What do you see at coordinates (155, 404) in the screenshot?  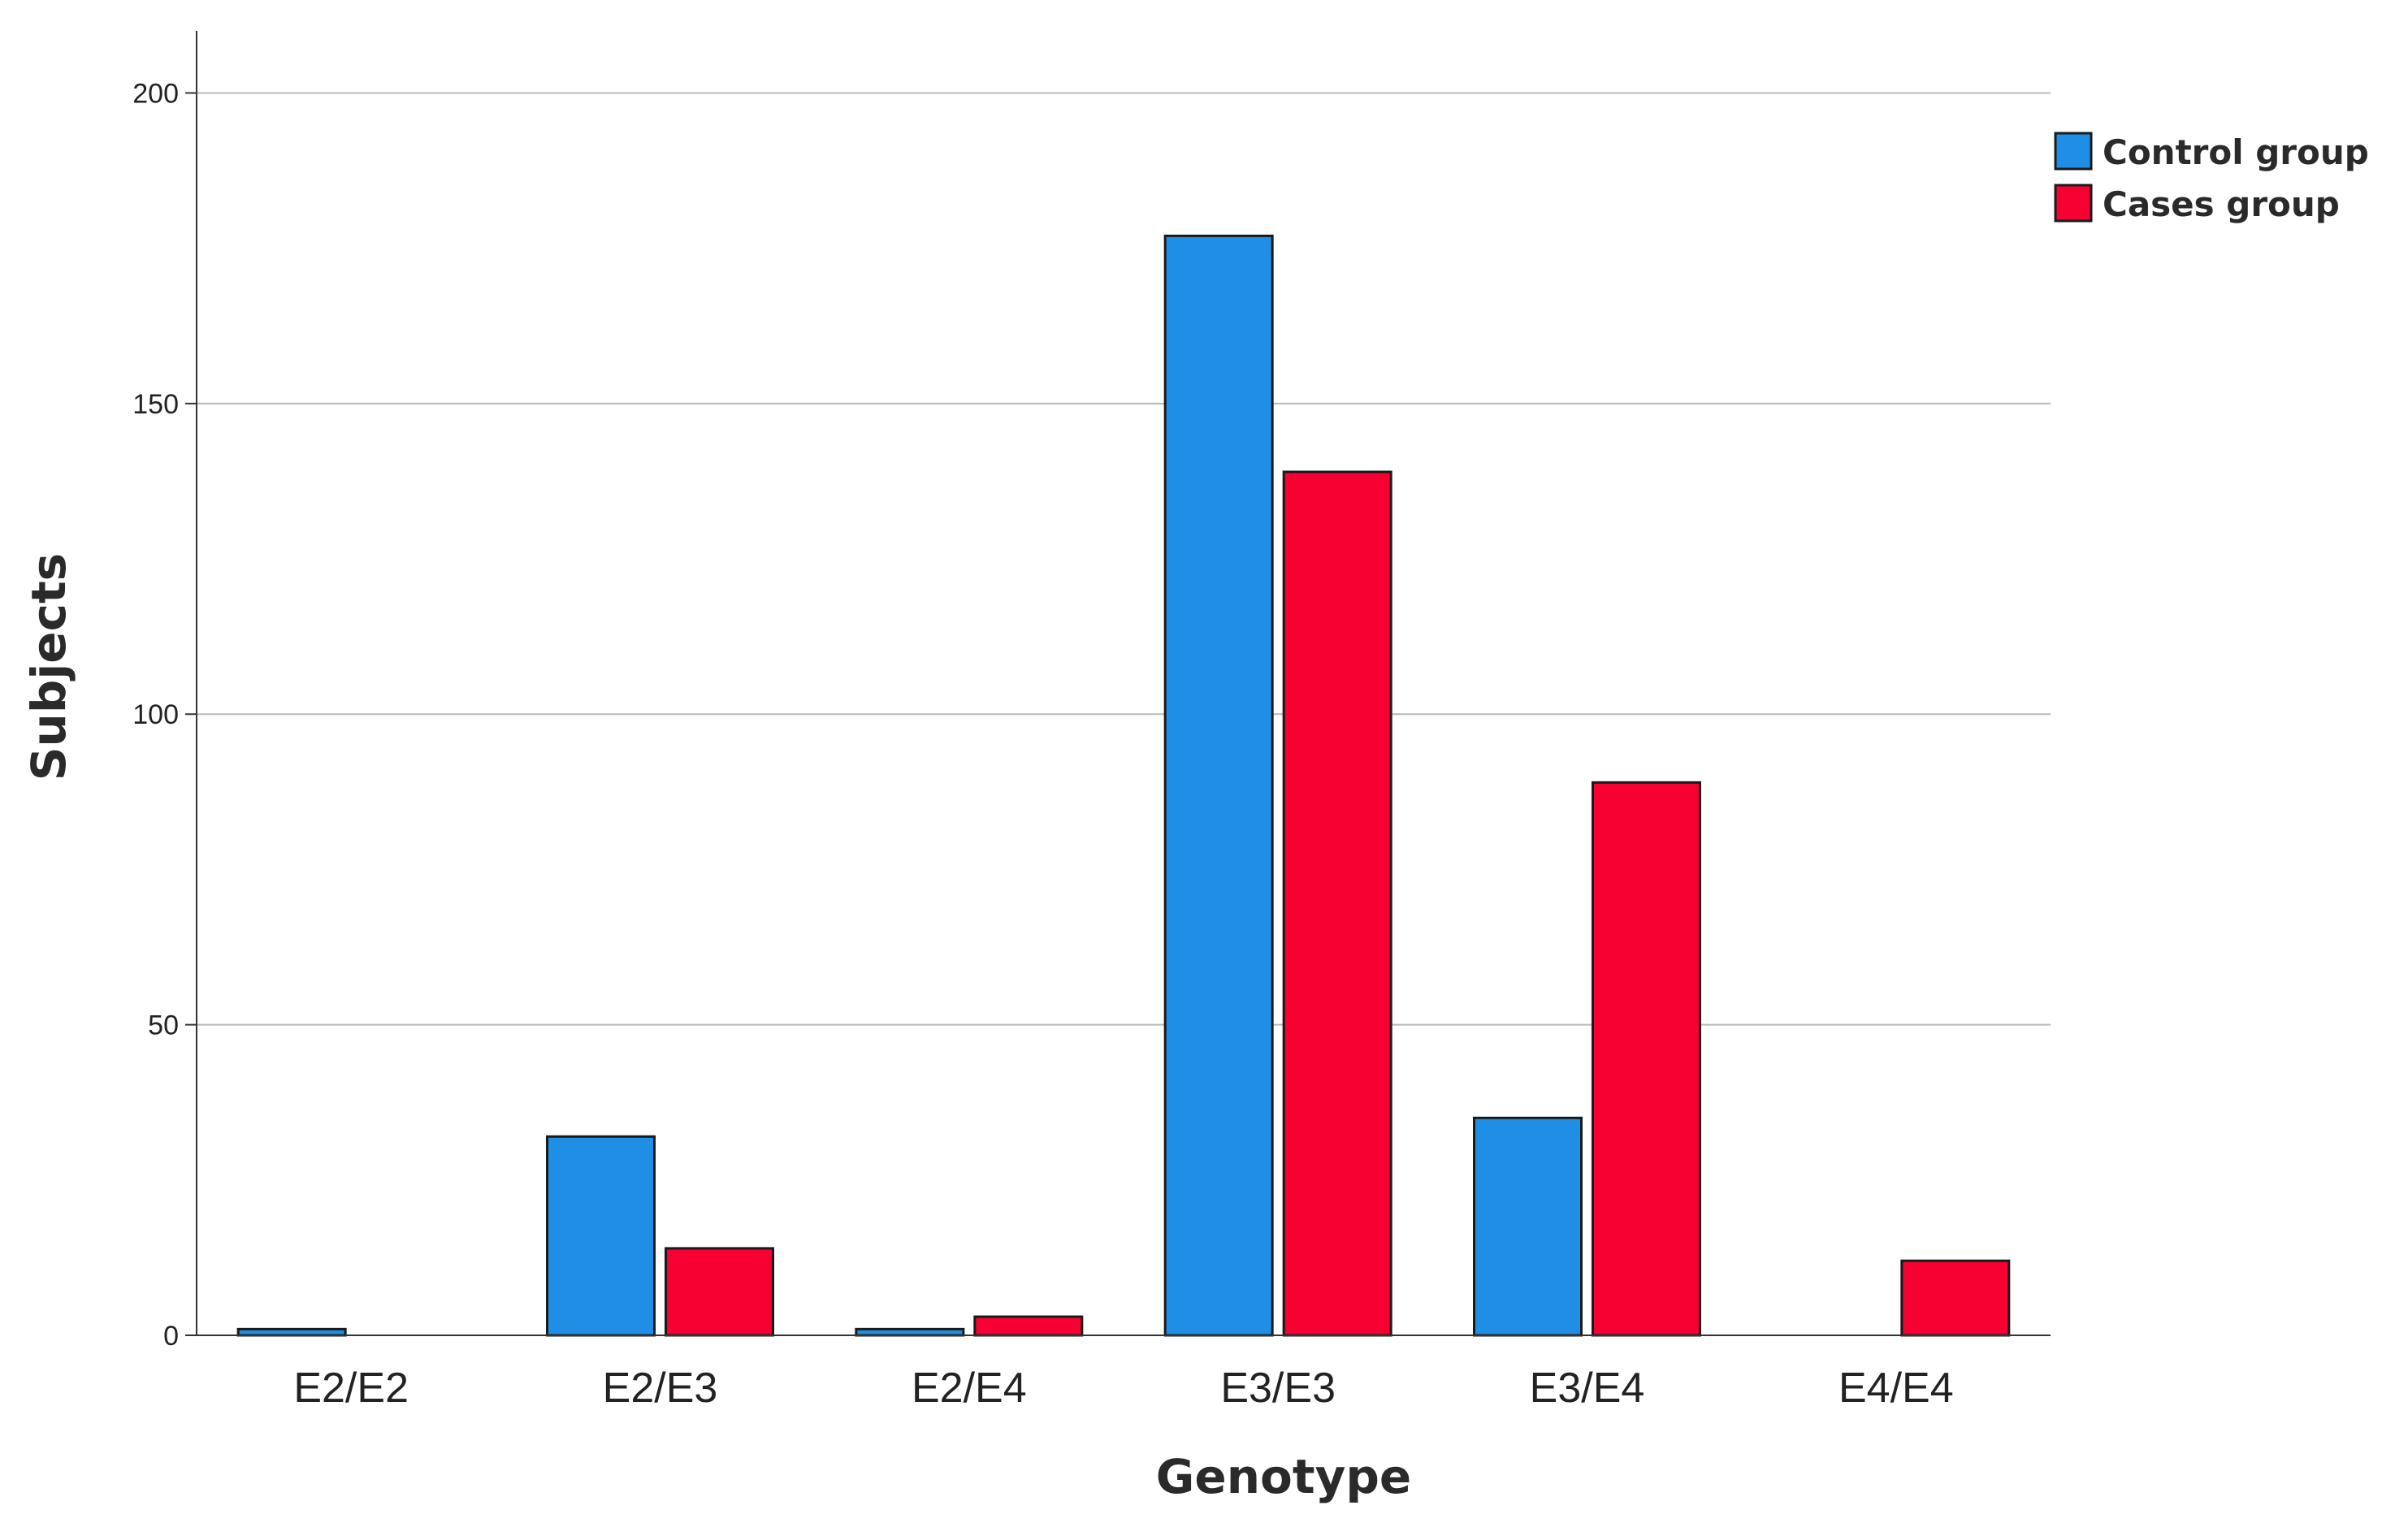 I see `y-tick-label: 150` at bounding box center [155, 404].